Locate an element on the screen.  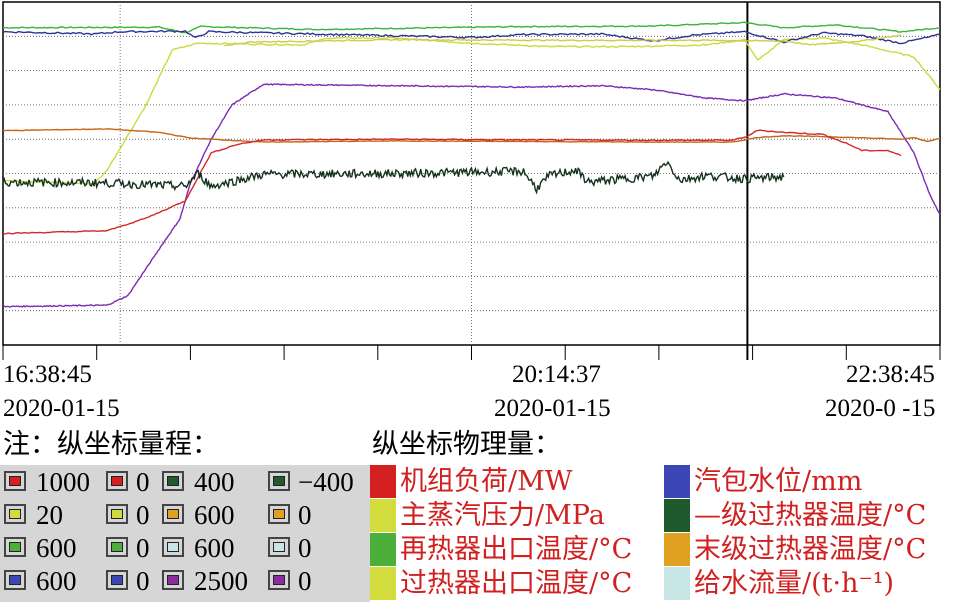
legend-label: 机组负荷/MW is located at coordinates (486, 481).